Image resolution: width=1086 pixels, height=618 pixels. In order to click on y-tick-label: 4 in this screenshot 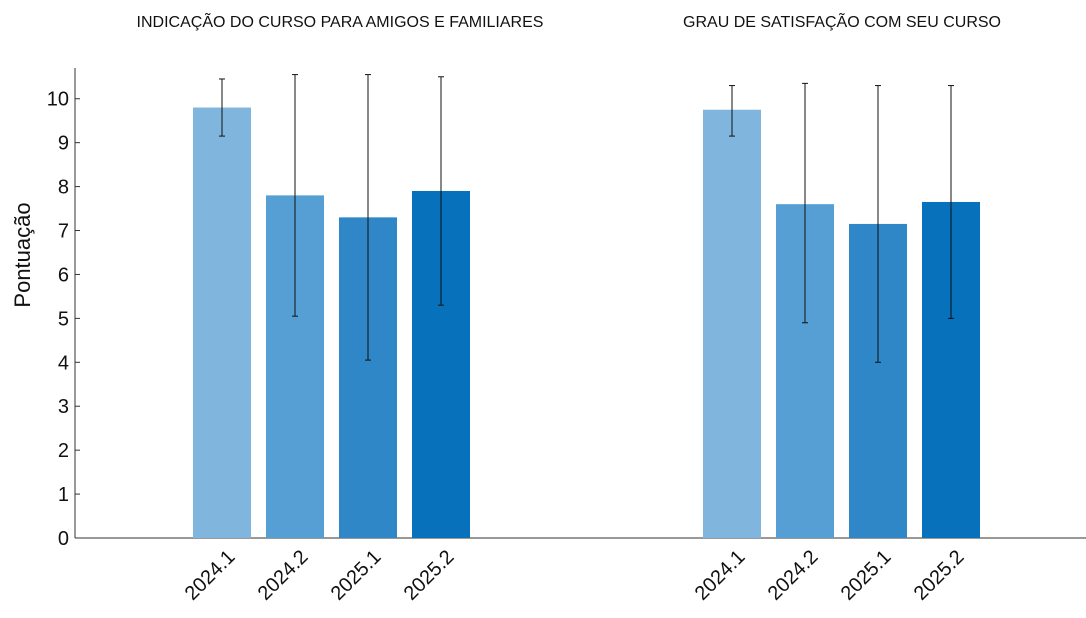, I will do `click(63, 363)`.